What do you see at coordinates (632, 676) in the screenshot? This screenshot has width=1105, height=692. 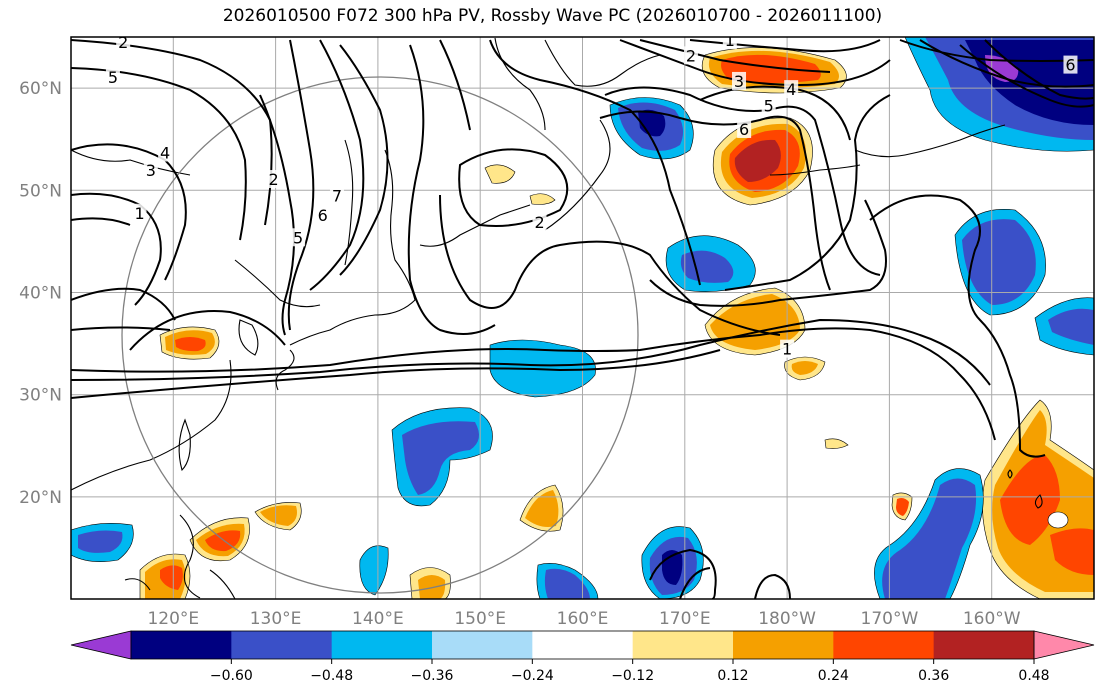 I see `colorbar-tick-label: −0.12` at bounding box center [632, 676].